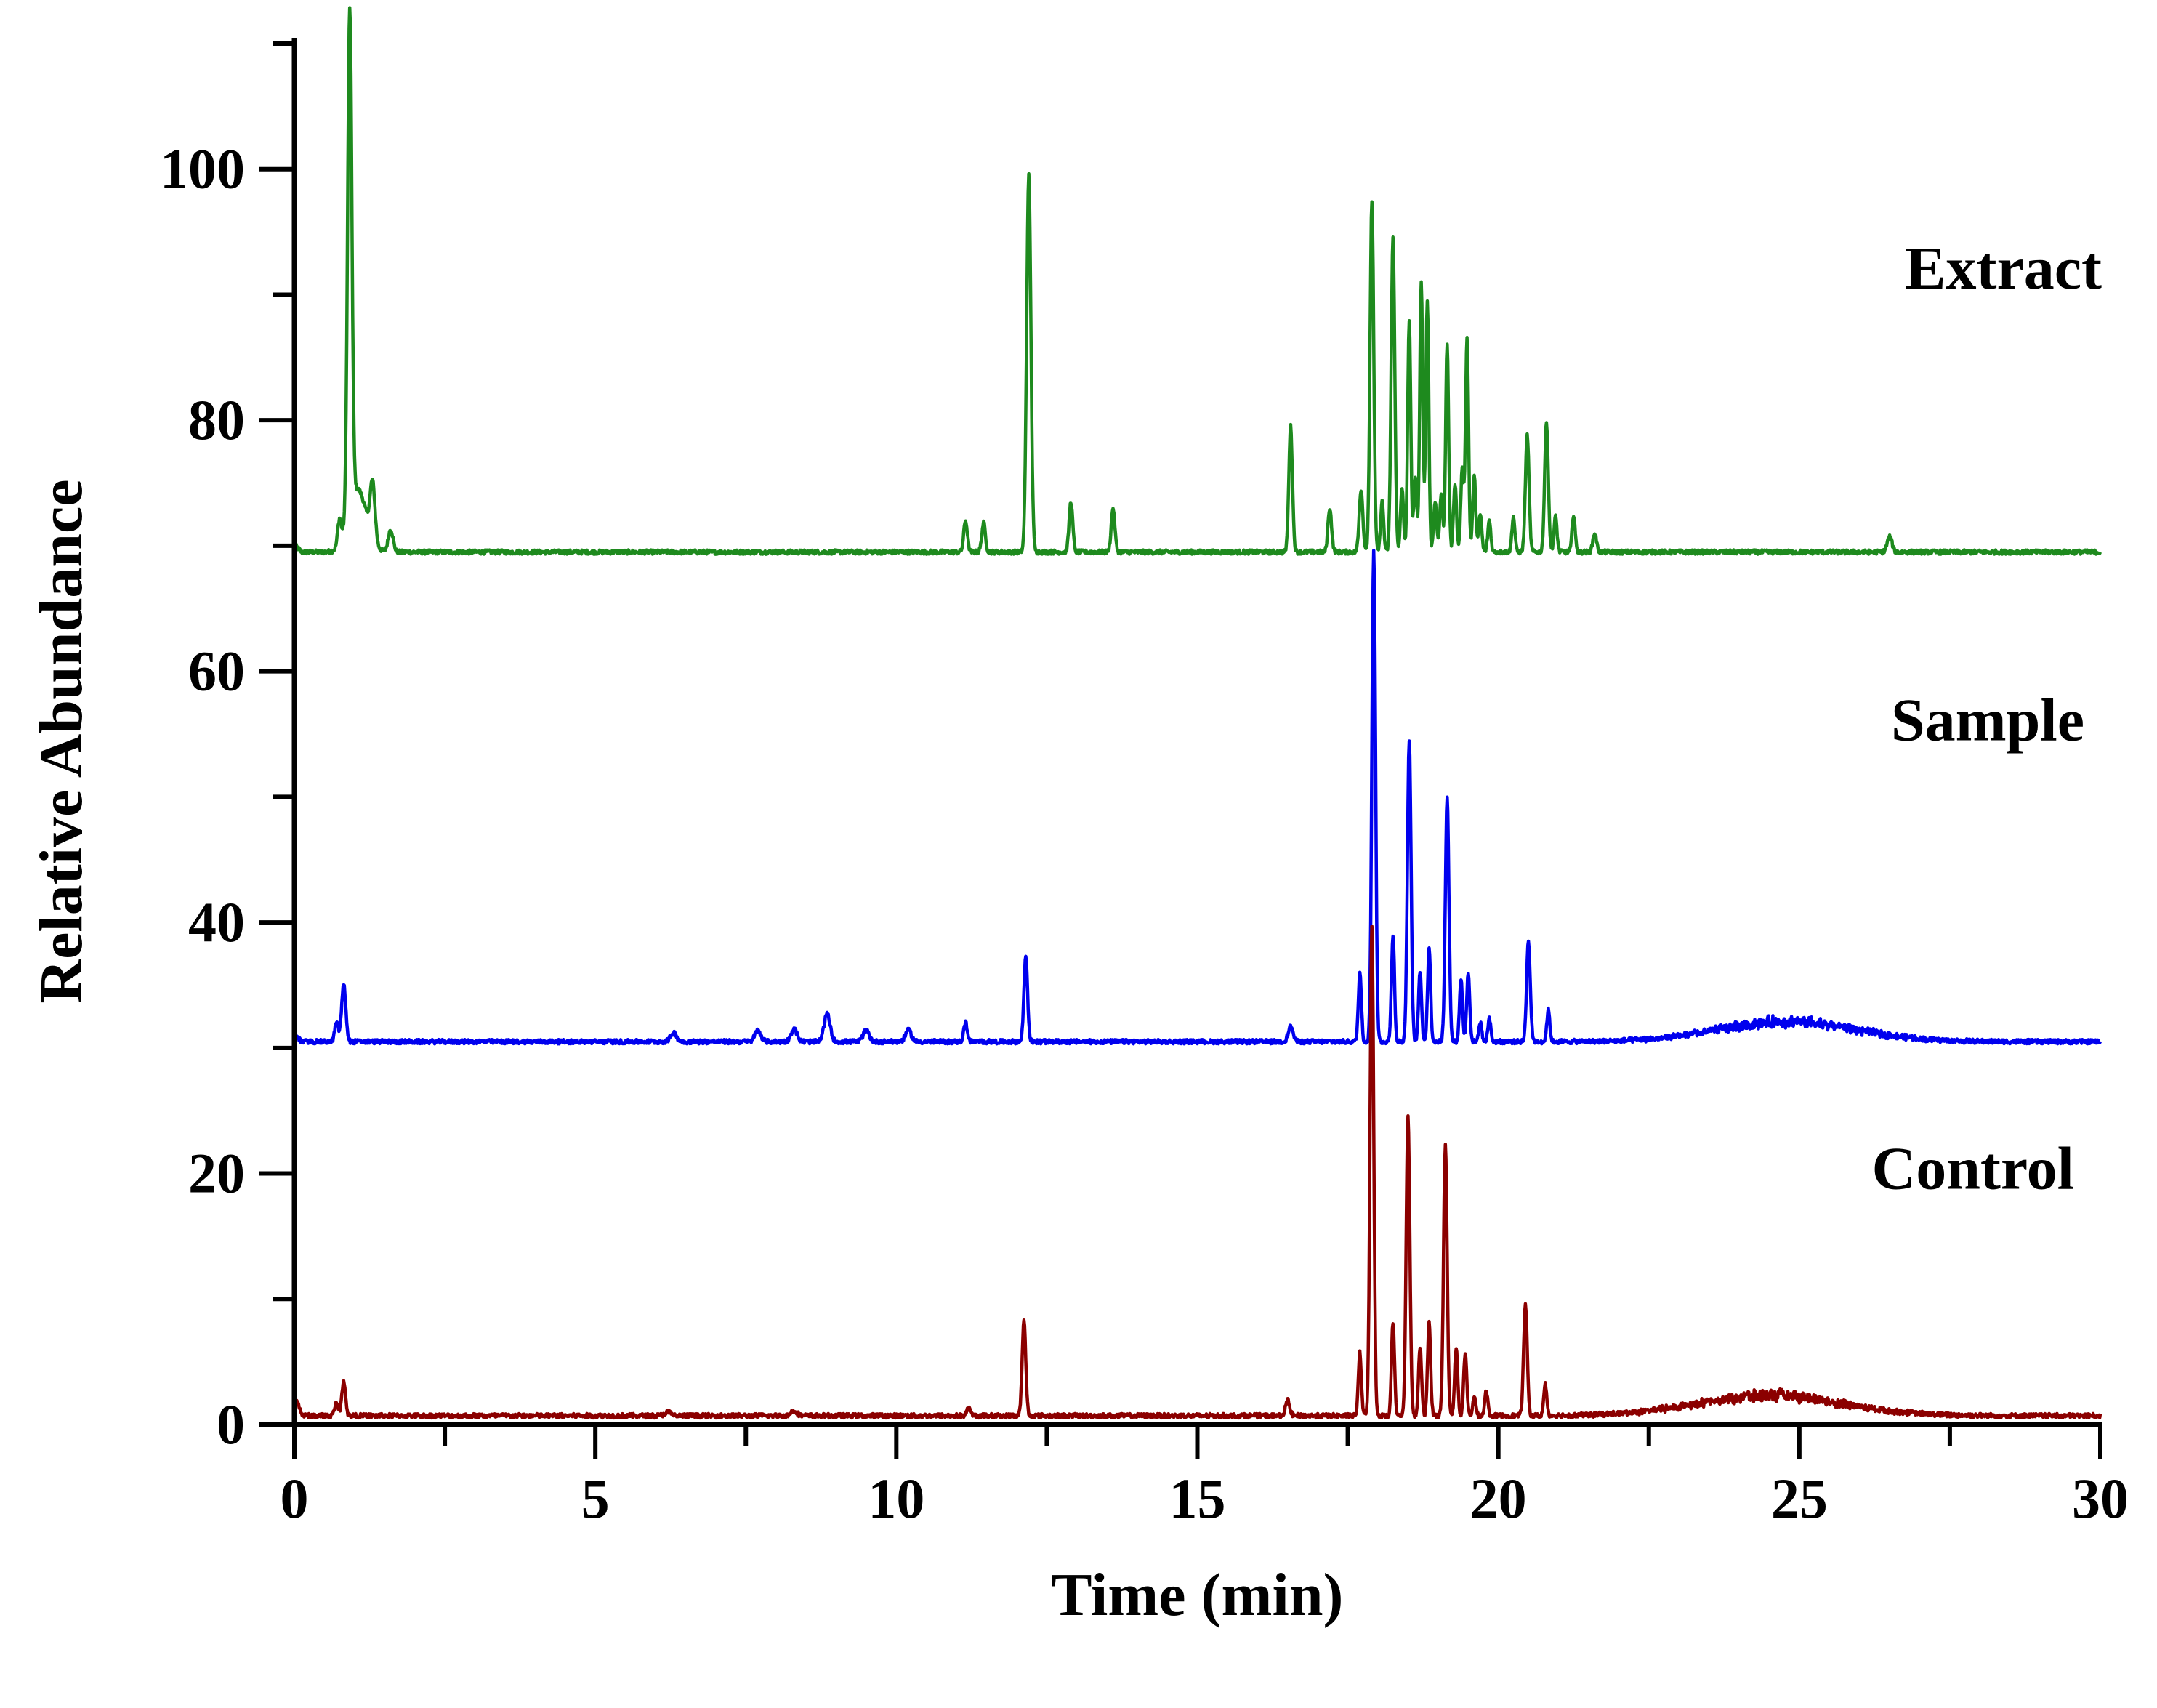  Describe the element at coordinates (1987, 720) in the screenshot. I see `series-label-sample: Sample` at that location.